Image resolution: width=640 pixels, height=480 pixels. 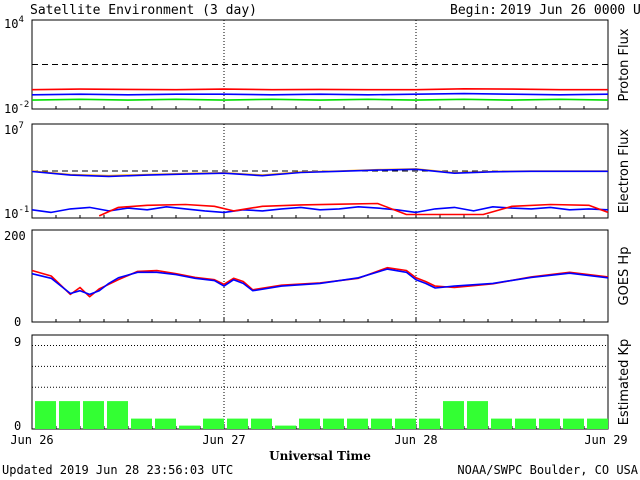 I want to click on begin-label: Begin:, so click(x=473, y=10).